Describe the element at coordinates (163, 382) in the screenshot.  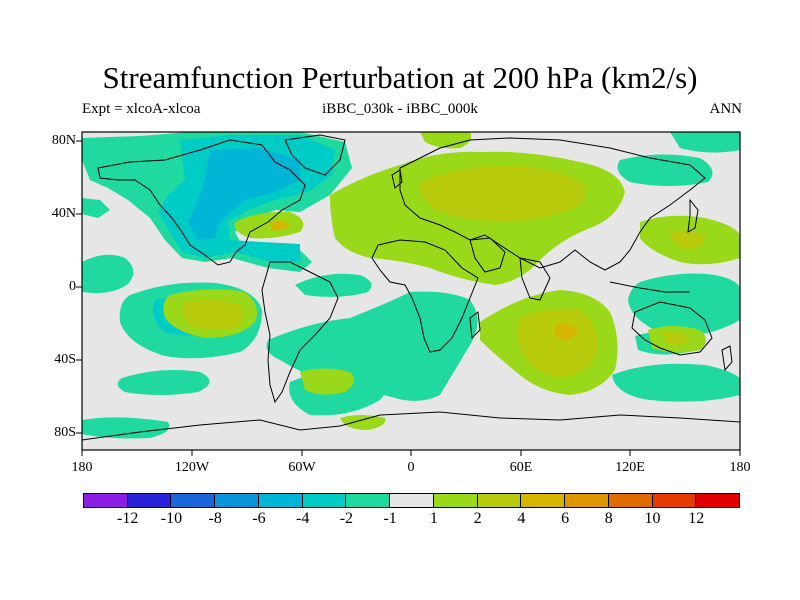
I see `region-south-pacific-band-neg` at that location.